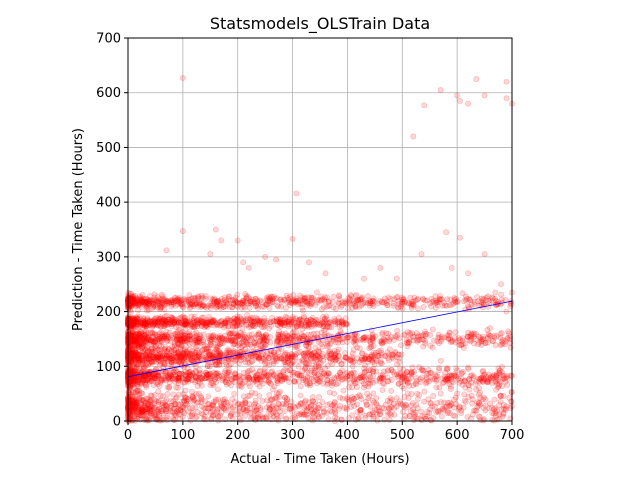 Image resolution: width=640 pixels, height=480 pixels. I want to click on y-tick-label: 100, so click(108, 367).